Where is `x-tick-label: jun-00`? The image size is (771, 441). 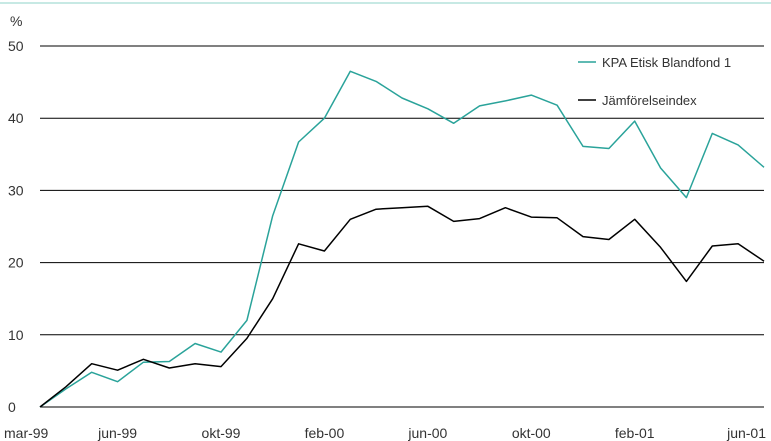
x-tick-label: jun-00 is located at coordinates (427, 433).